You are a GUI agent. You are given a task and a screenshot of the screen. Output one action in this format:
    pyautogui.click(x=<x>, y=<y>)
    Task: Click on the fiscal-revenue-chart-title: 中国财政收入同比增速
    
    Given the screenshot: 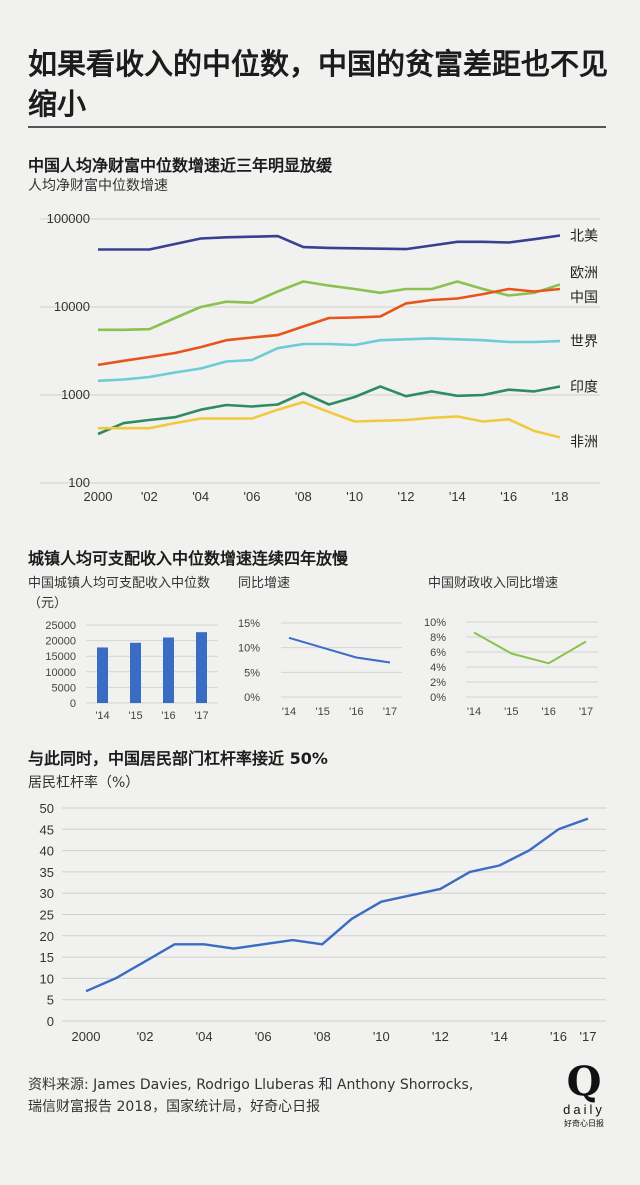 What is the action you would take?
    pyautogui.click(x=493, y=583)
    